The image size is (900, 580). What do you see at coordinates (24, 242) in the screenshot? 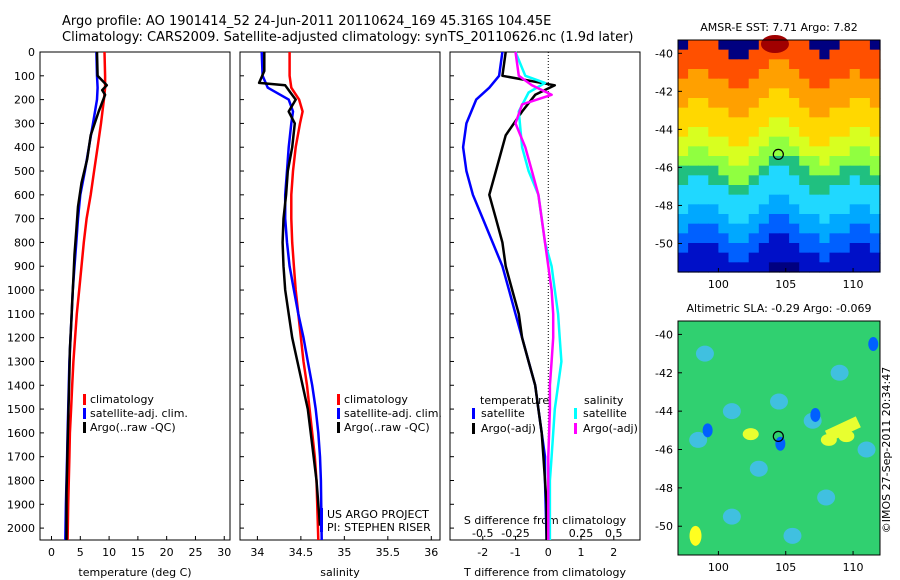
I see `ytick-label: 800` at bounding box center [24, 242].